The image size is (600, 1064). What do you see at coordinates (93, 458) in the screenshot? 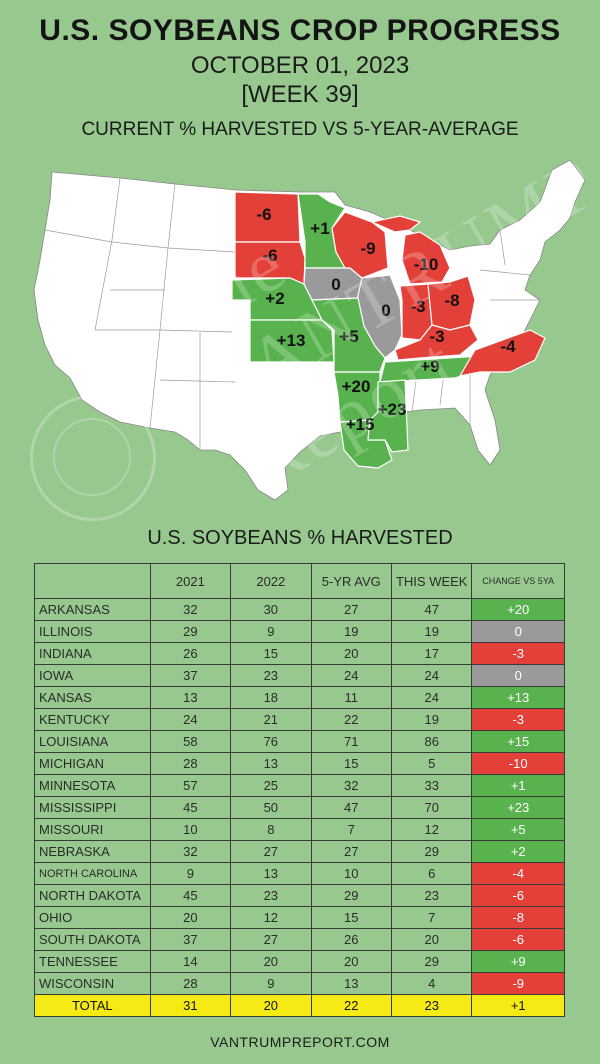
I see `watermark-seal-icon` at bounding box center [93, 458].